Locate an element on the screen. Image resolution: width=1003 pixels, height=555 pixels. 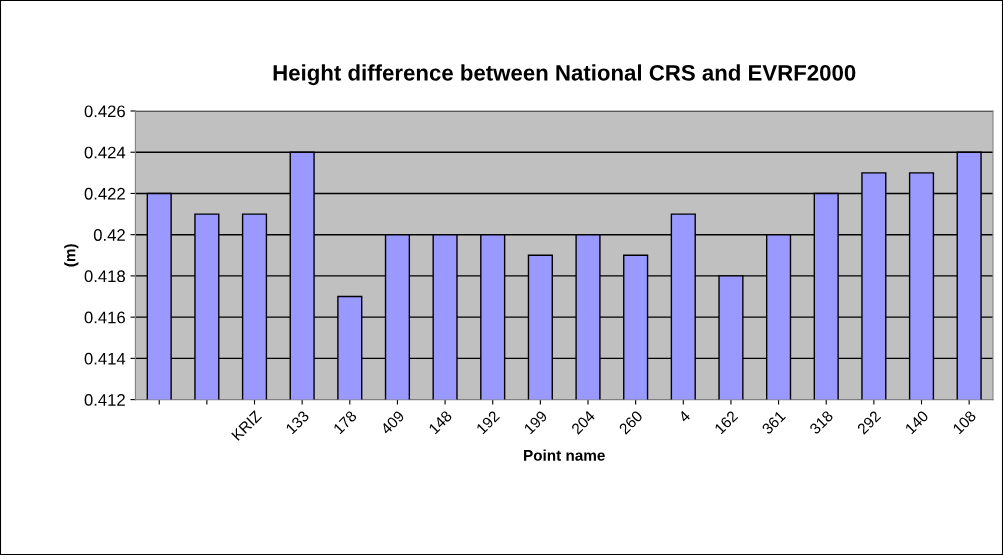
x-tick-label: 4 is located at coordinates (684, 416).